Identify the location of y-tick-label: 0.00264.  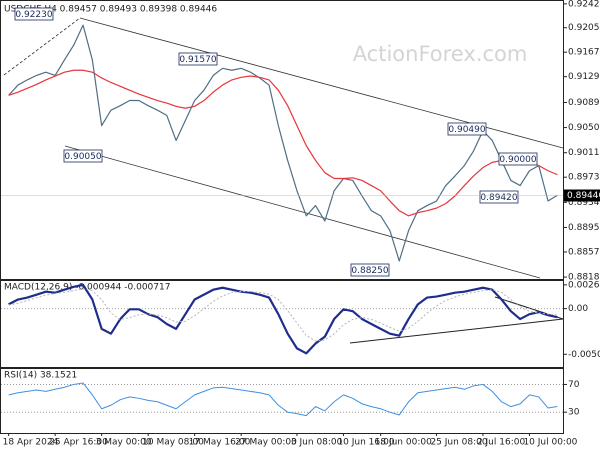
(584, 285).